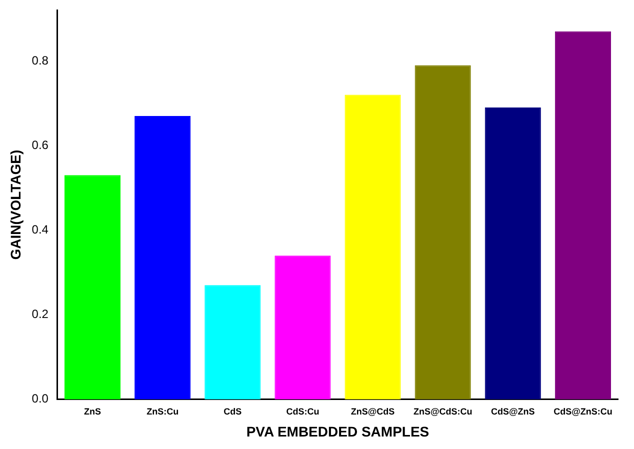  Describe the element at coordinates (583, 411) in the screenshot. I see `x-tick-label: CdS@ZnS:Cu` at that location.